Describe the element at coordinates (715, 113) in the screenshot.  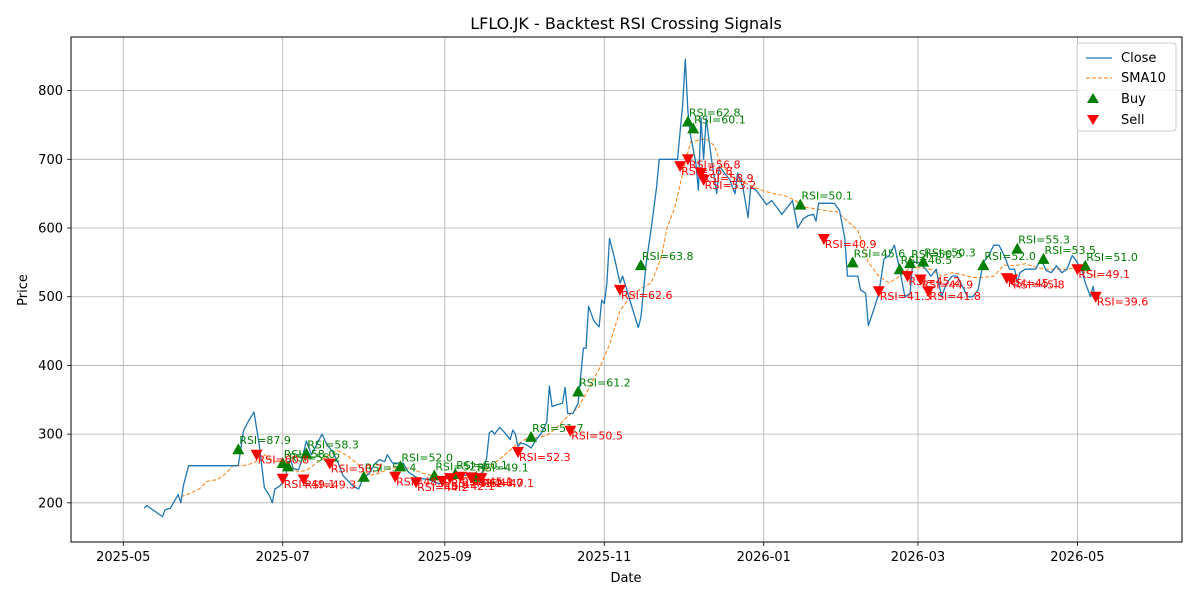
I see `buy-signal-label: RSI=62.8` at that location.